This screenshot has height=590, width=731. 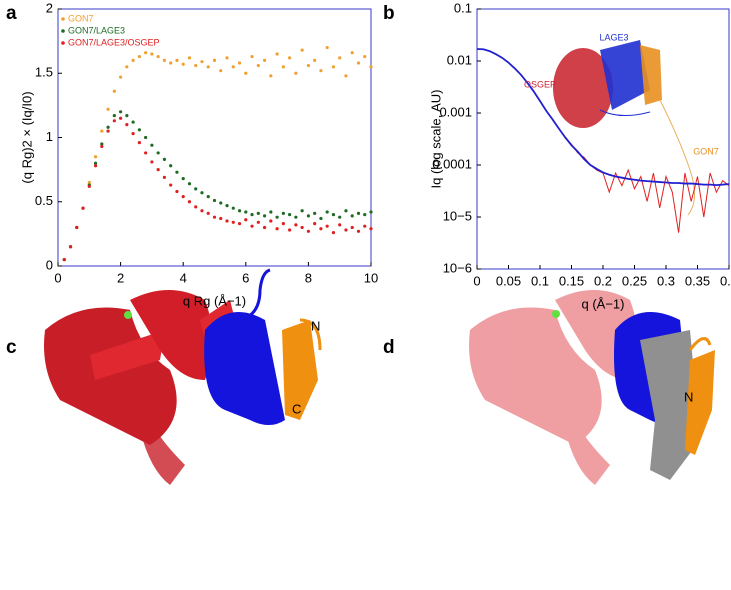 What do you see at coordinates (183, 277) in the screenshot?
I see `x-tick-label: 4` at bounding box center [183, 277].